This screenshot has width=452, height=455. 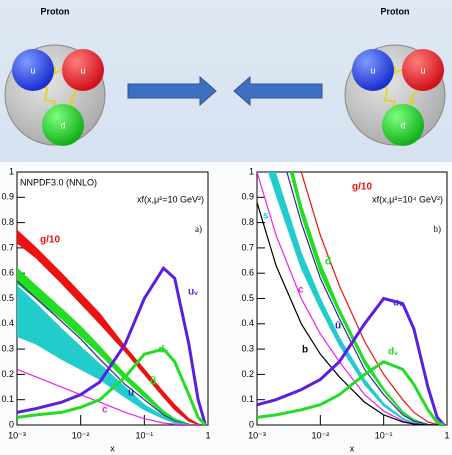 What do you see at coordinates (58, 182) in the screenshot?
I see `chart-title: NNPDF3.0 (NNLO)` at bounding box center [58, 182].